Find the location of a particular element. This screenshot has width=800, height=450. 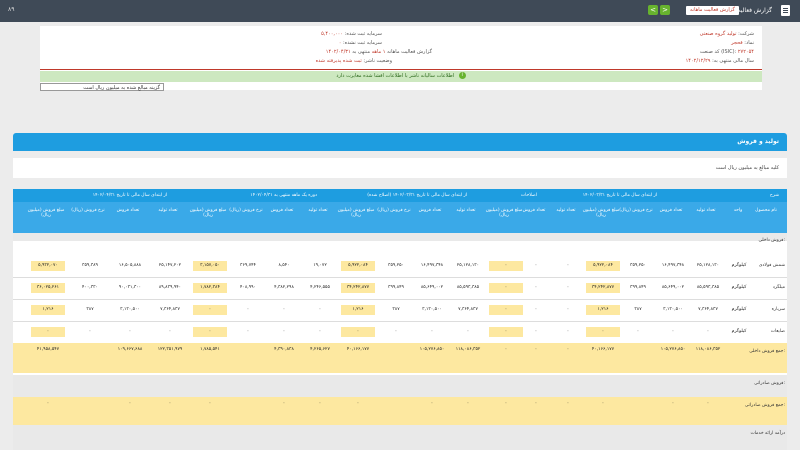

table-cell: ۹۰,۰۳۱,۳۰۰ is located at coordinates (130, 287).